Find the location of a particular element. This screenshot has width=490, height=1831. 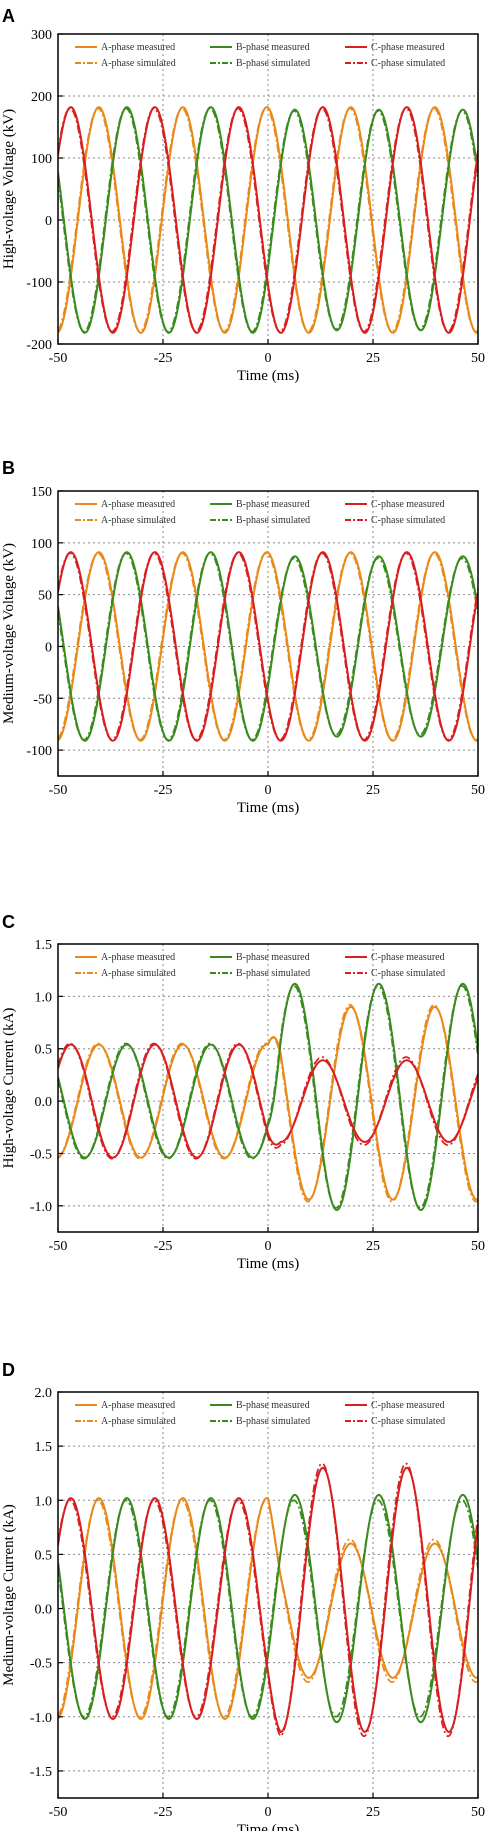

series-line-b-phase-simulated is located at coordinates (268, 646).